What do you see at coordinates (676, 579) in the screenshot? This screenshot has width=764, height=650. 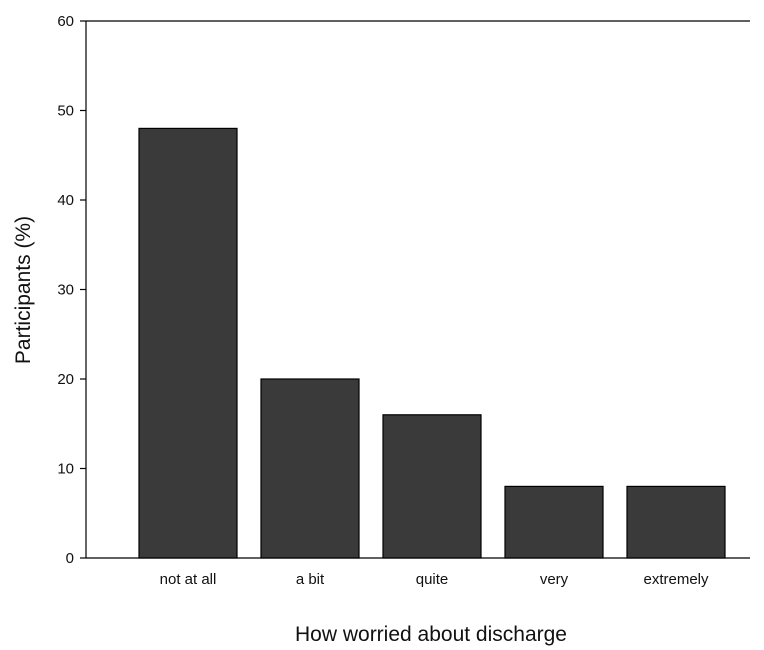 I see `x-tick-label: extremely` at bounding box center [676, 579].